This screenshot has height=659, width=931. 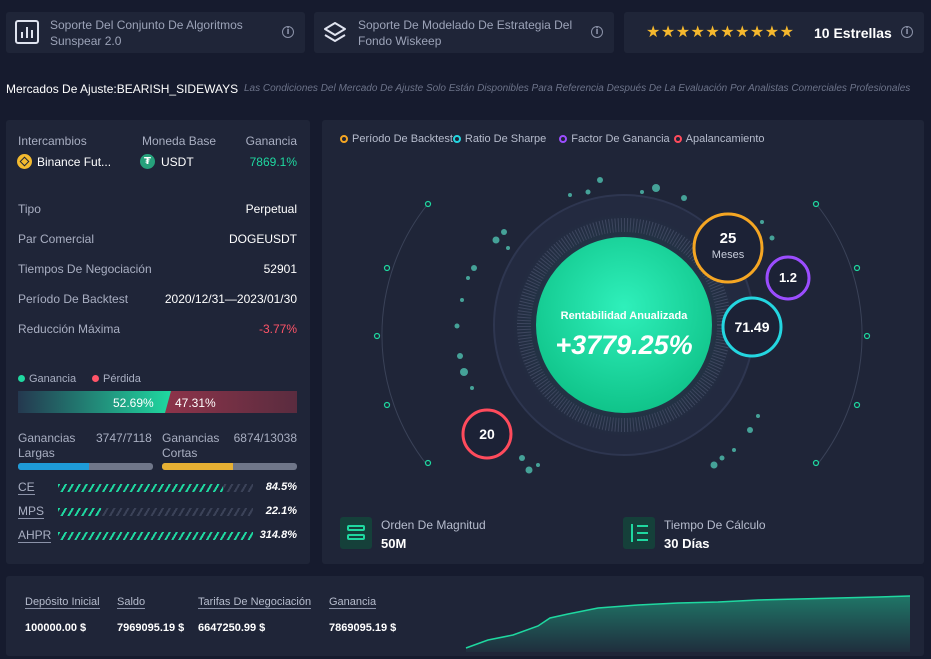 I want to click on legend-label: Ratio De Sharpe, so click(x=505, y=139).